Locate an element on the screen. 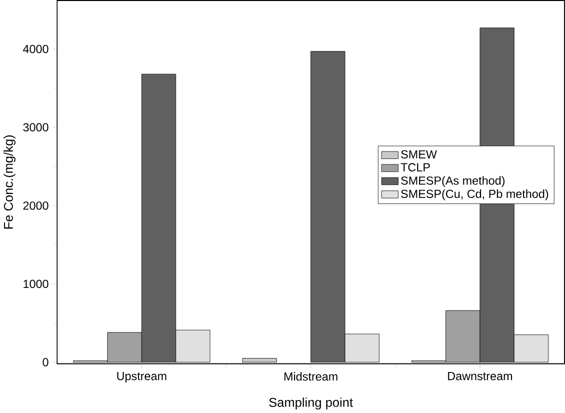 This screenshot has width=565, height=413. y-tick-label: 2000 is located at coordinates (35, 205).